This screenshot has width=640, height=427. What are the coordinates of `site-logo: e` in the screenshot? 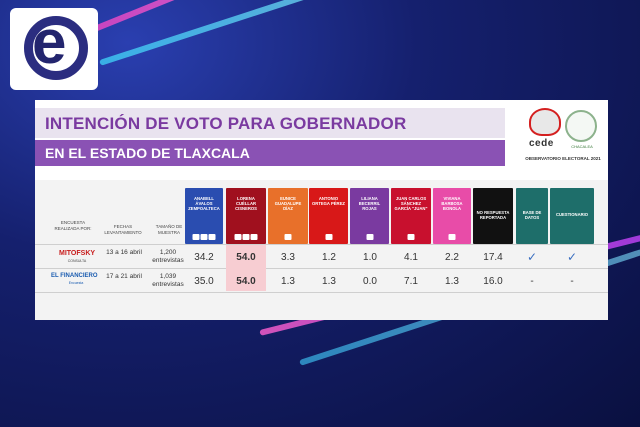 It's located at (54, 49).